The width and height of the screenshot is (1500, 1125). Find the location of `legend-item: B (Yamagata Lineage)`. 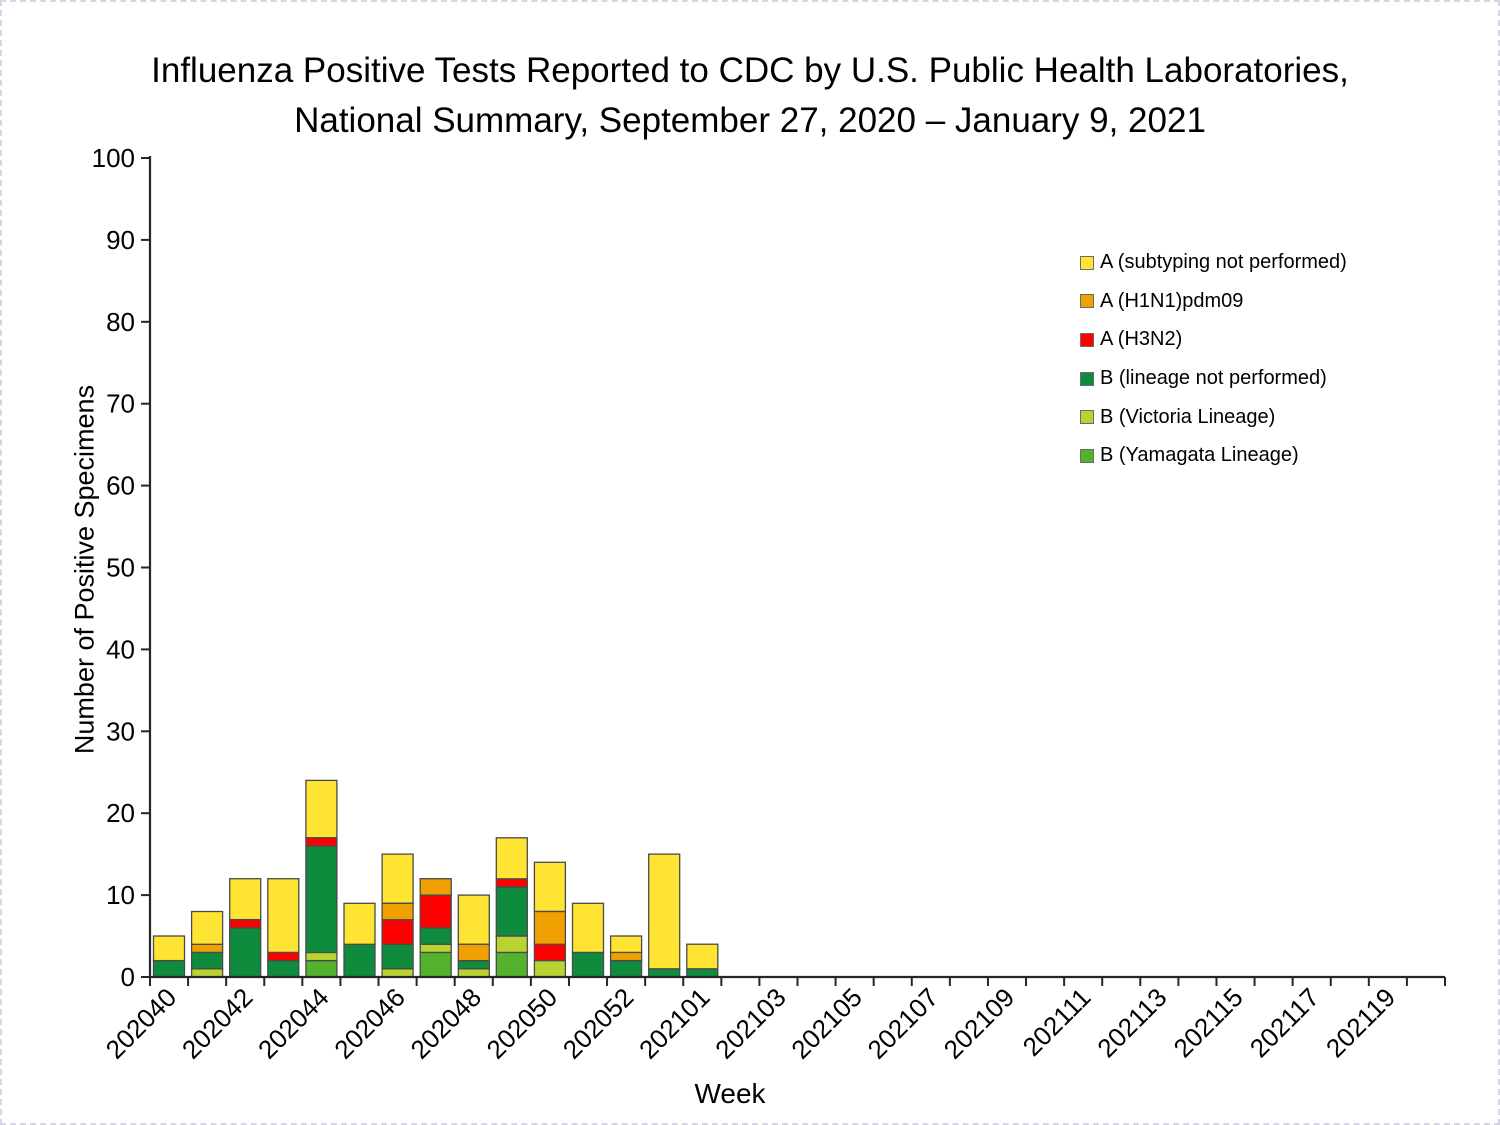

legend-item: B (Yamagata Lineage) is located at coordinates (1213, 455).